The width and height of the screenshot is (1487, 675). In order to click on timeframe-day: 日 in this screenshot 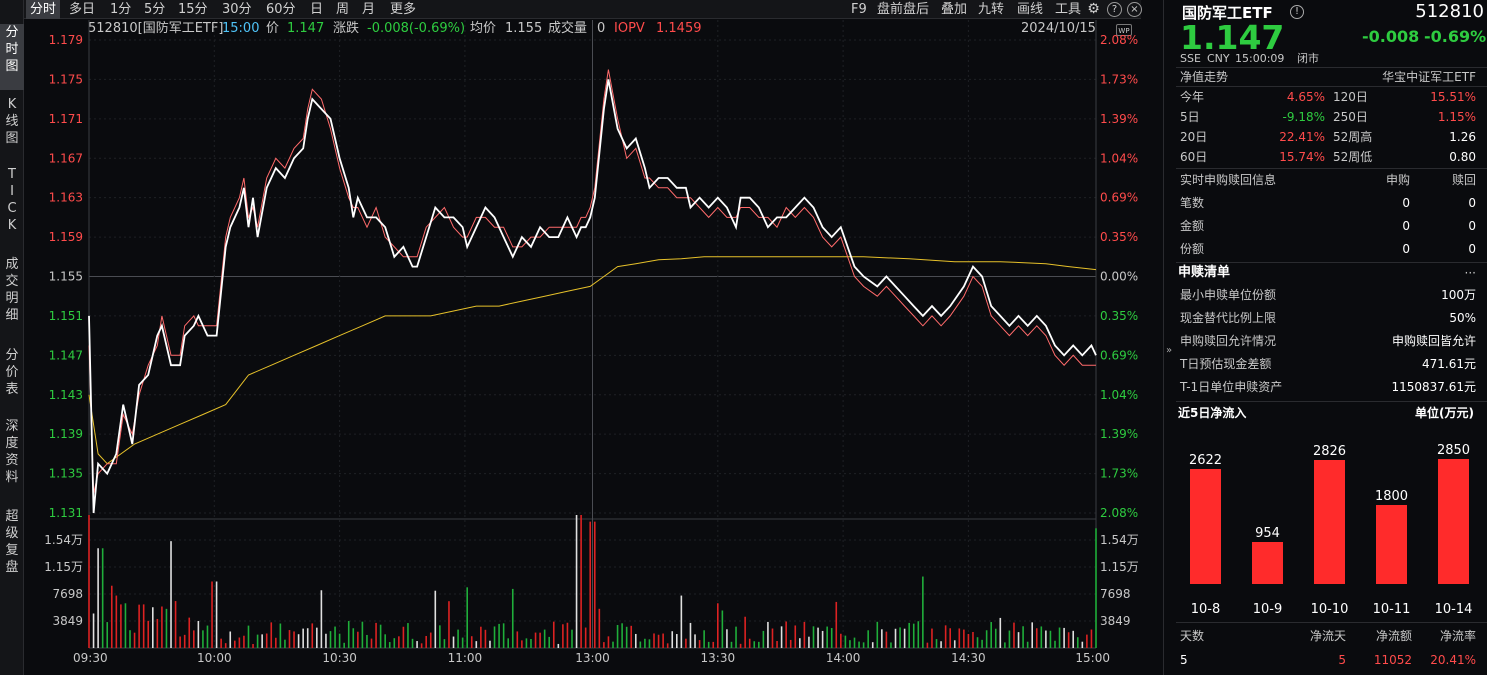, I will do `click(317, 9)`.